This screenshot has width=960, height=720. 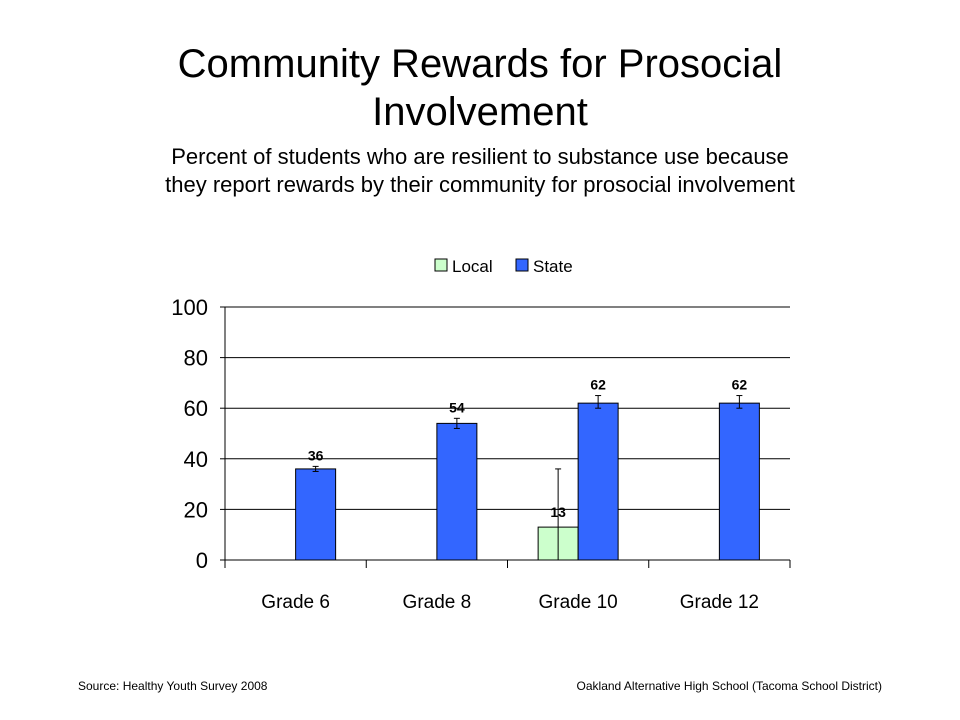 I want to click on x-tick-label: Grade 8, so click(x=437, y=602).